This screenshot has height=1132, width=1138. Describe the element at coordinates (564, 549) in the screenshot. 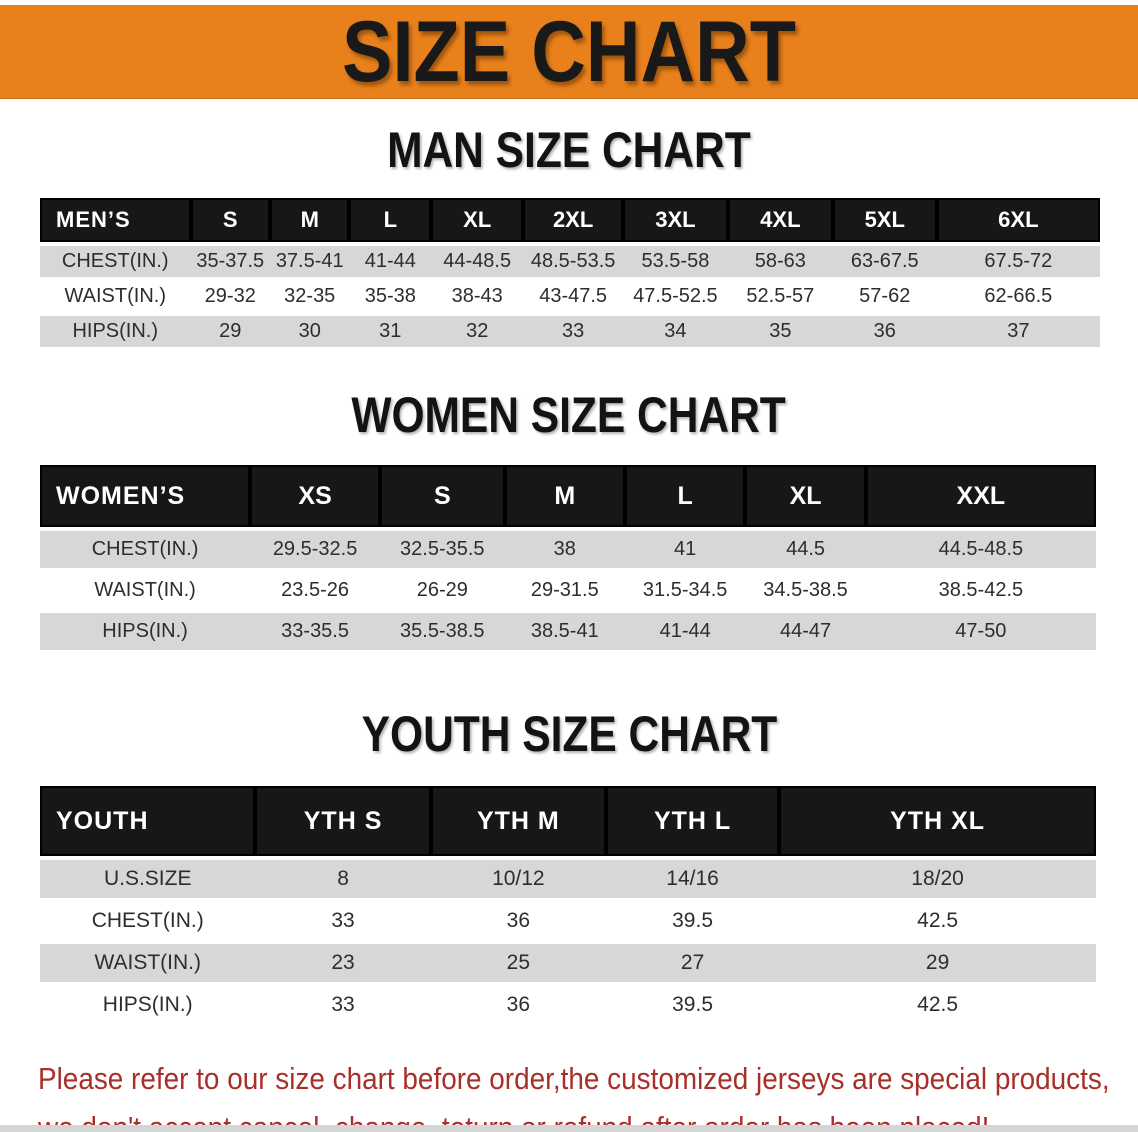

I see `size-value-cell: 38` at that location.